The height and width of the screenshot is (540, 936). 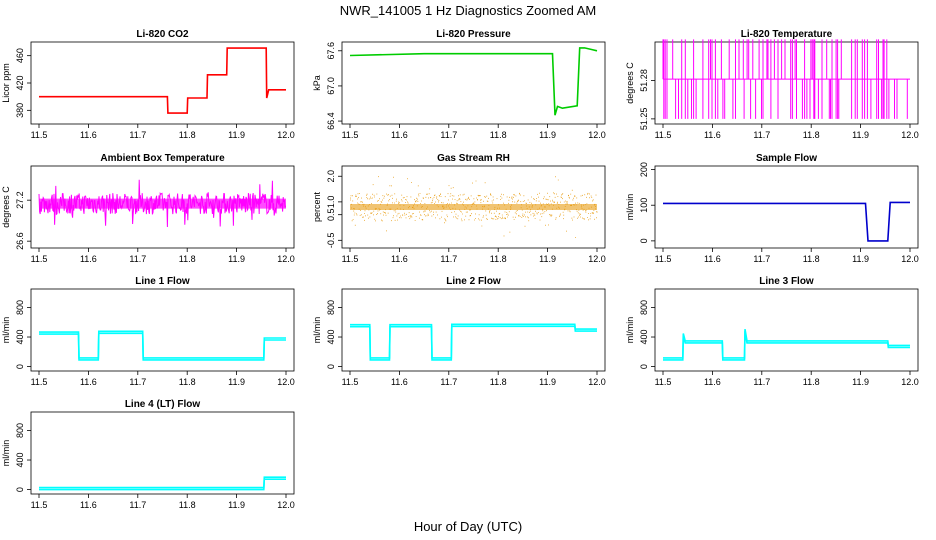 What do you see at coordinates (786, 158) in the screenshot?
I see `panel-title: Sample Flow` at bounding box center [786, 158].